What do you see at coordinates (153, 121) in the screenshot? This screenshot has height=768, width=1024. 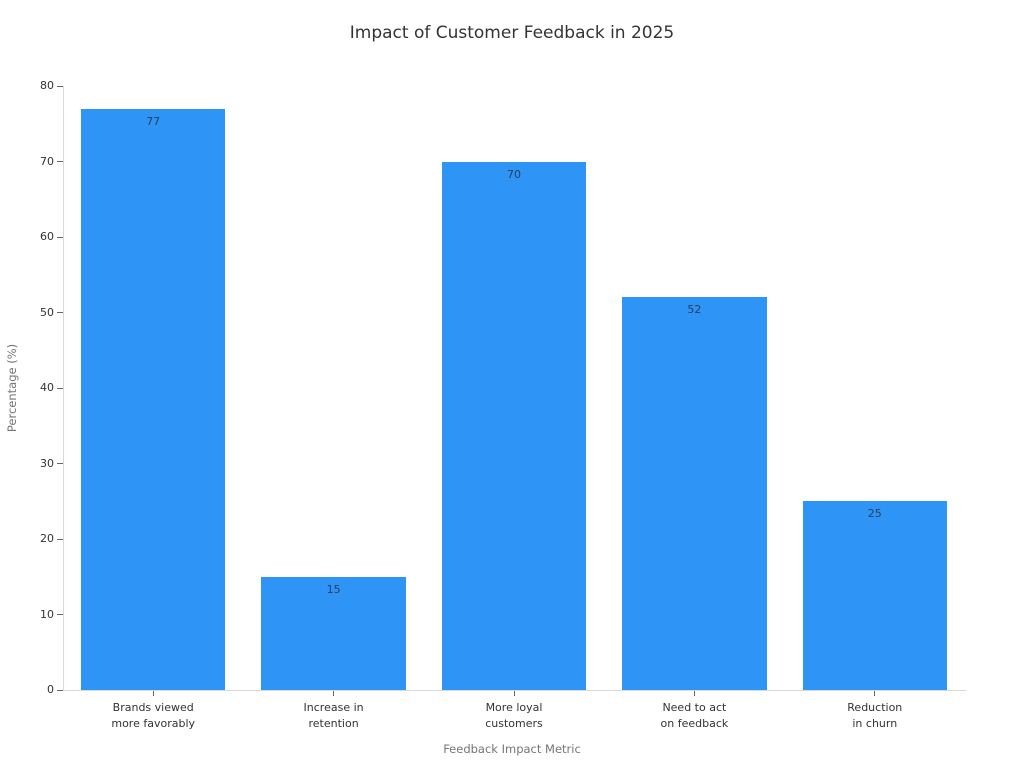 I see `bar-value-label: 77` at bounding box center [153, 121].